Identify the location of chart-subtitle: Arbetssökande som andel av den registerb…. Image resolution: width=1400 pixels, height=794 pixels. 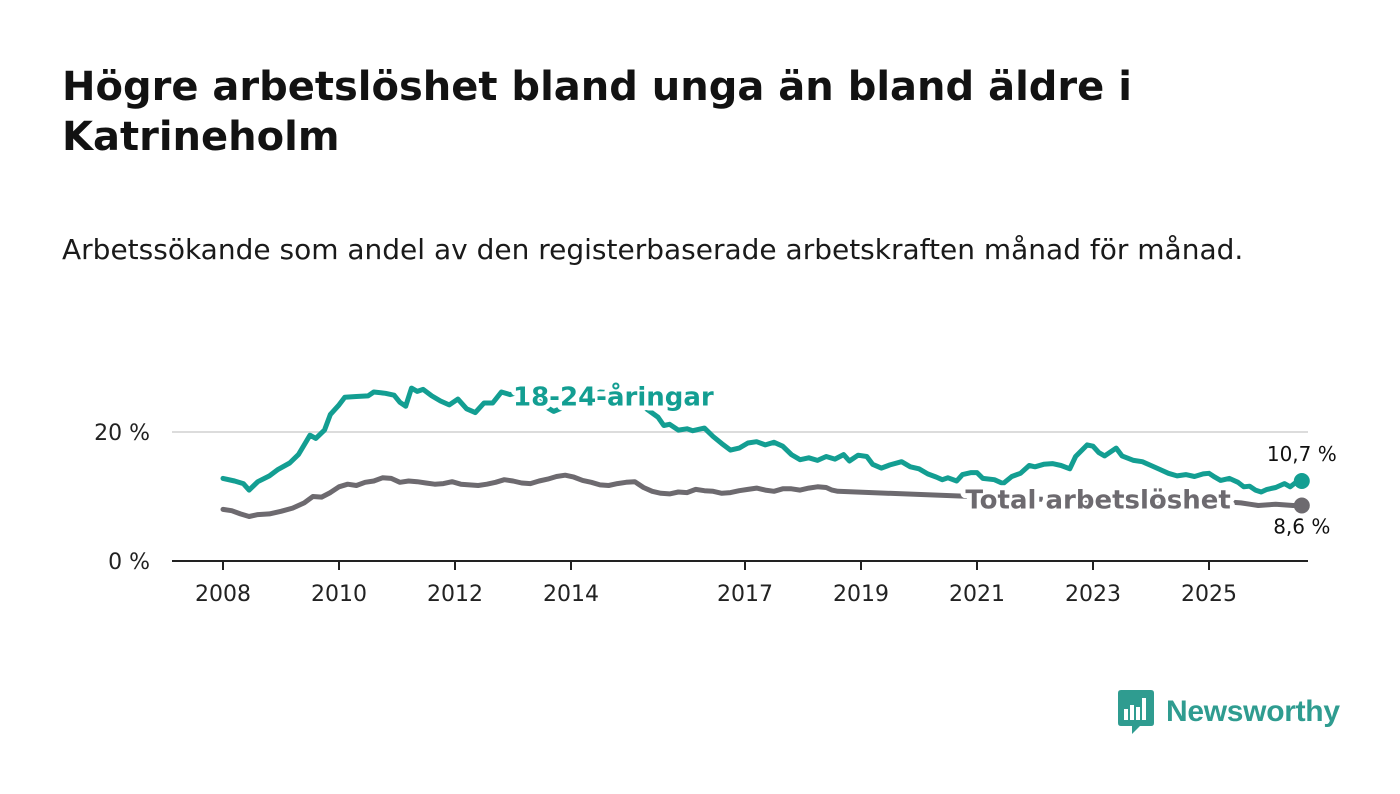
(653, 249).